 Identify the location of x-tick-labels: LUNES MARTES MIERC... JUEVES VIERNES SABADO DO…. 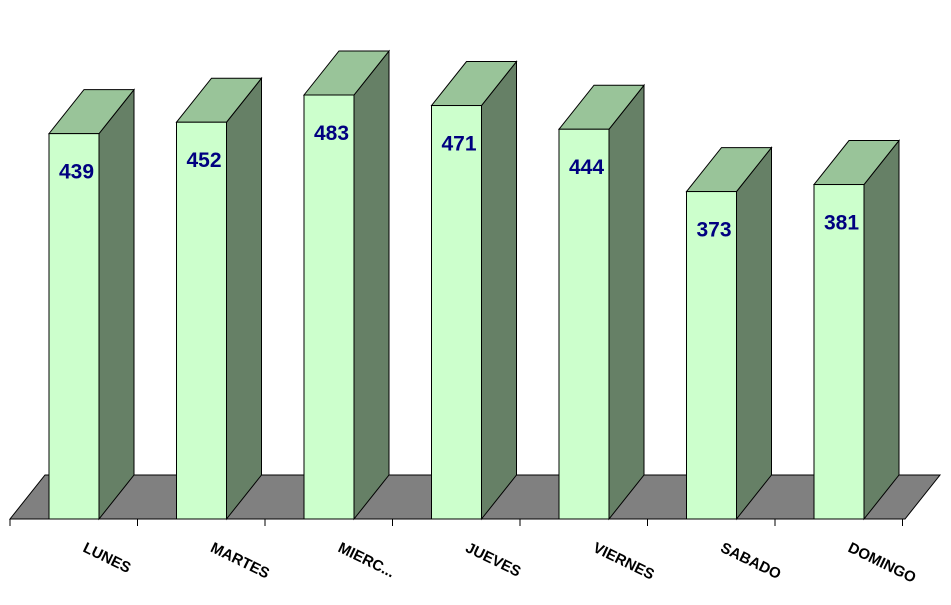
(499, 563).